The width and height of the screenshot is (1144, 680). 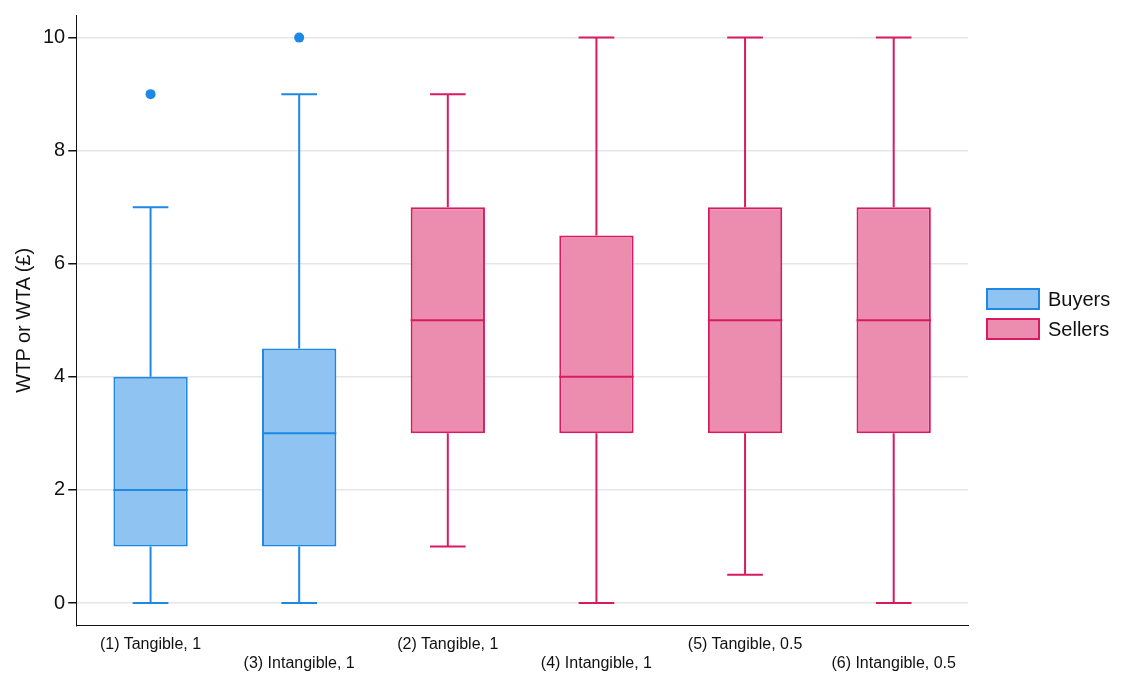 What do you see at coordinates (60, 601) in the screenshot?
I see `y-tick-label: 0` at bounding box center [60, 601].